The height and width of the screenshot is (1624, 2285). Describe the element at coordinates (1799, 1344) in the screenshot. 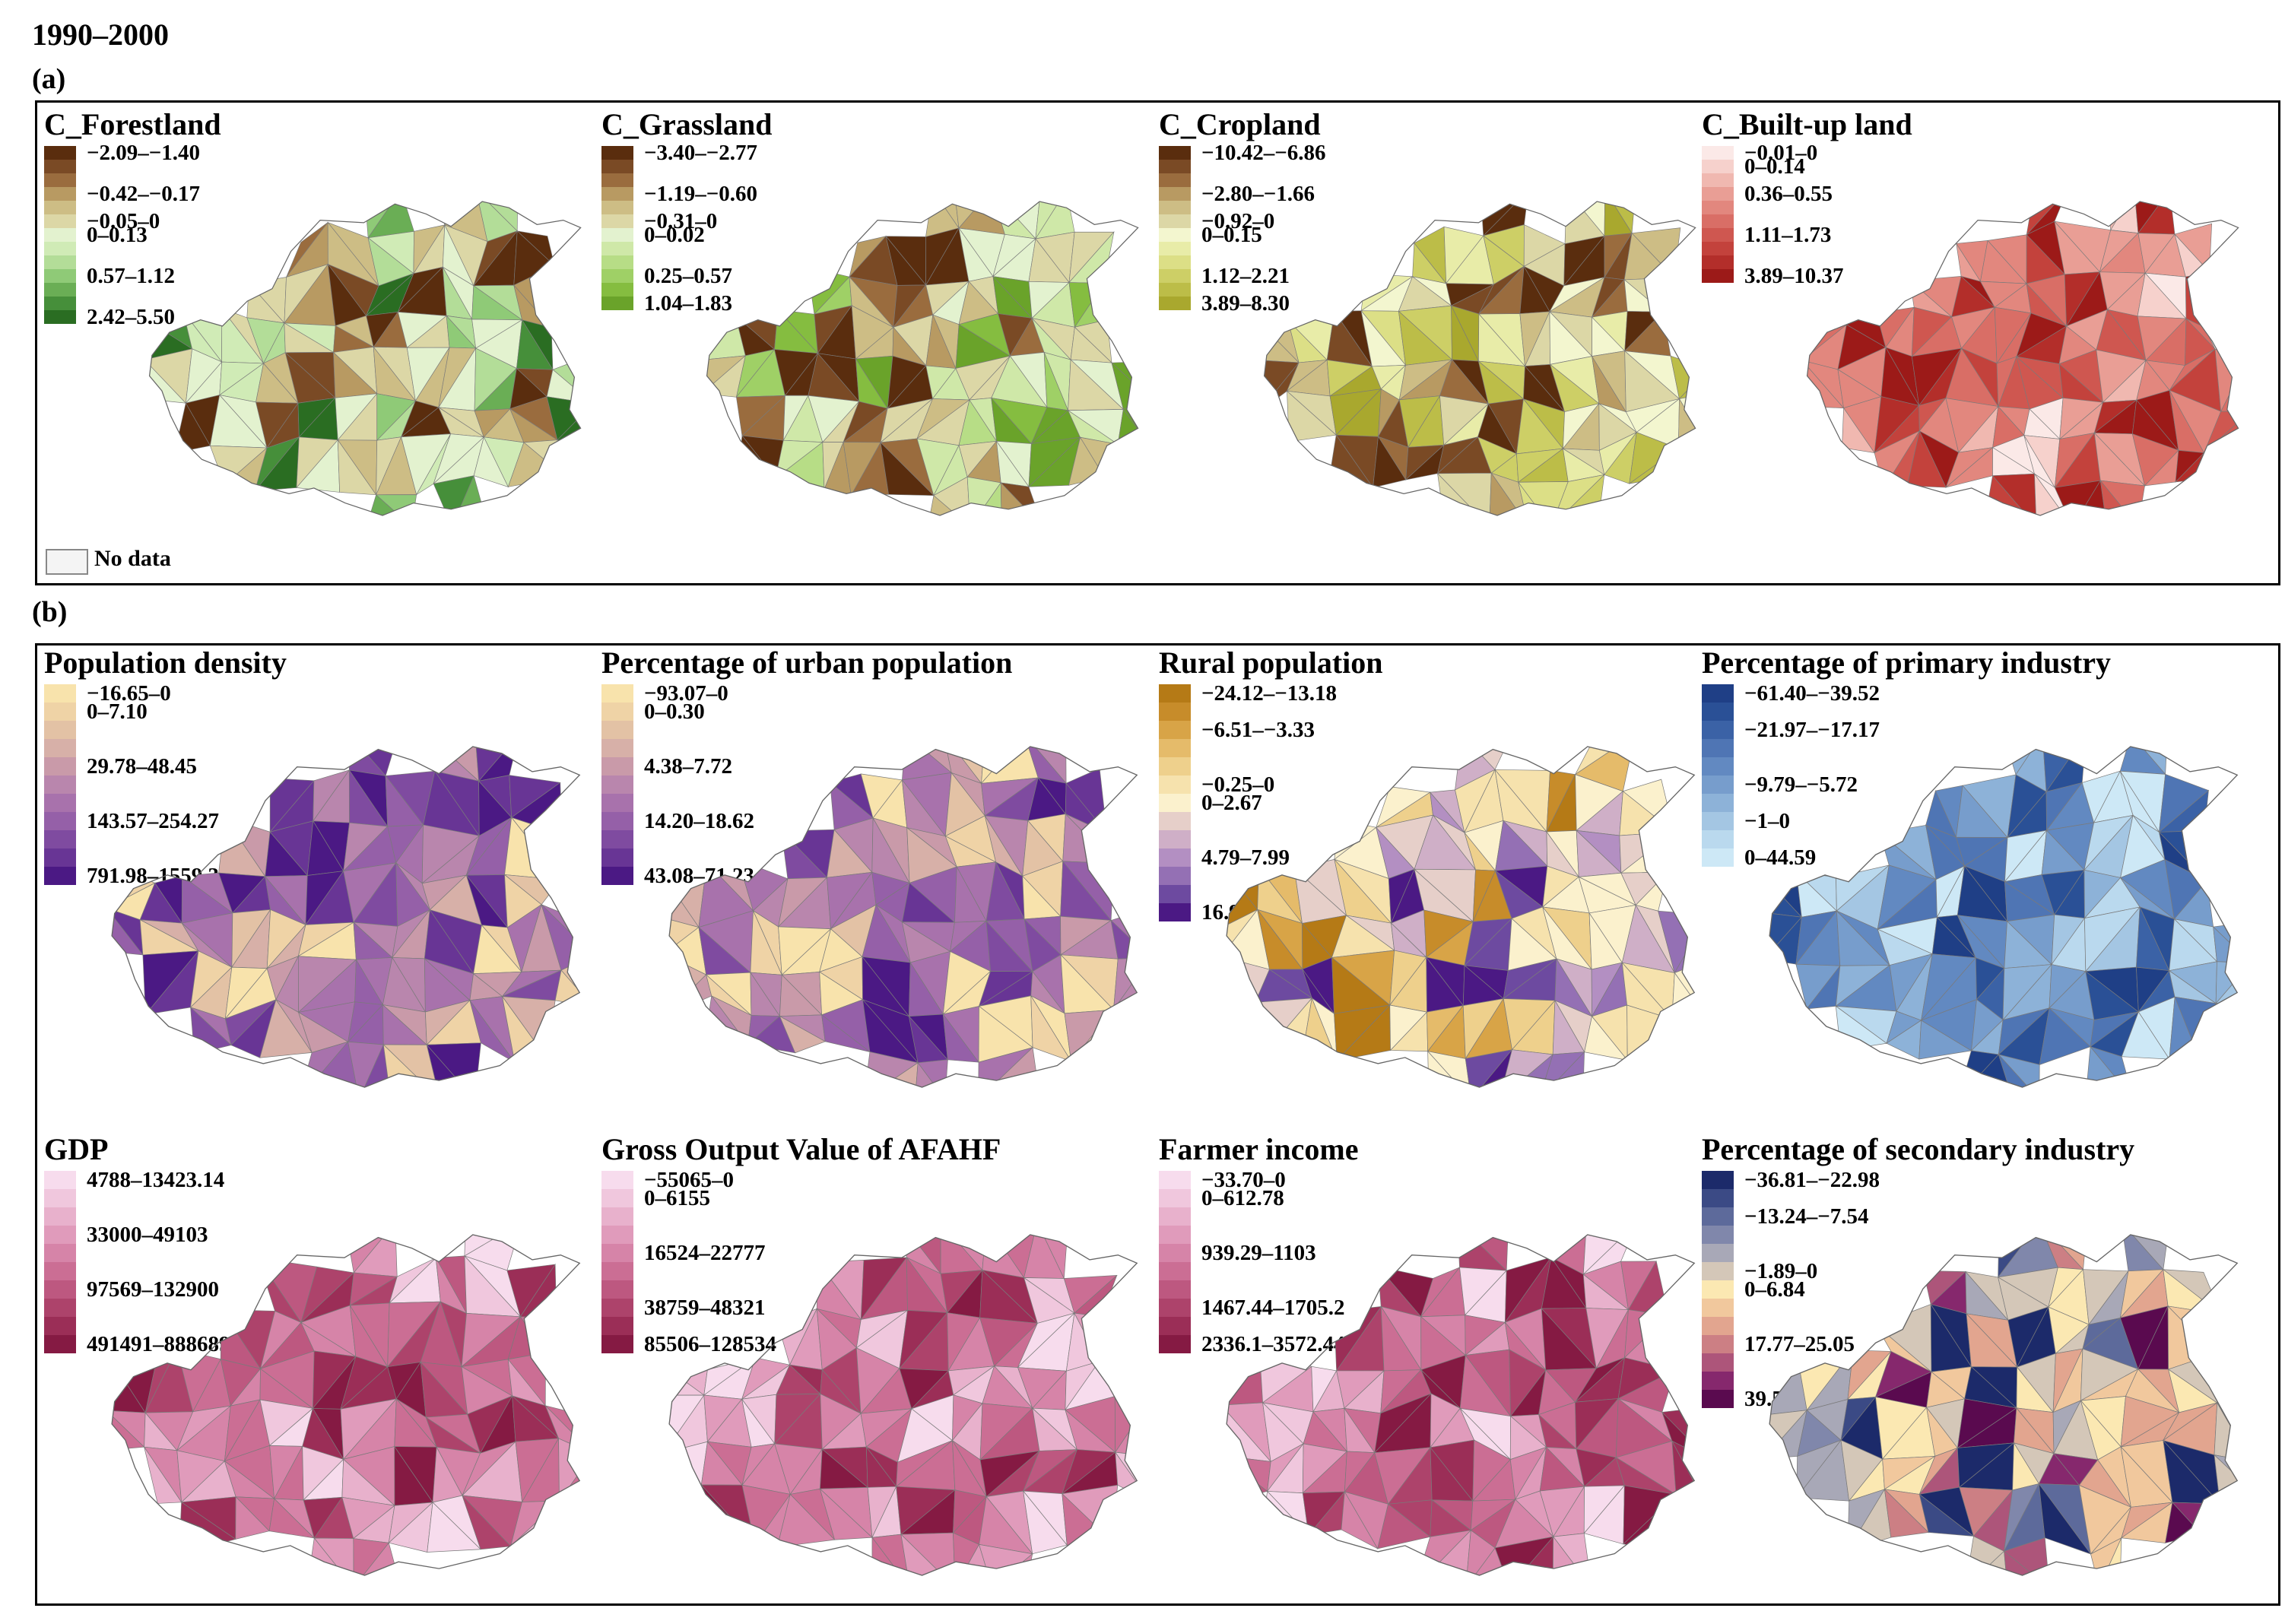

I see `legend-class-label: 17.77–25.05` at that location.